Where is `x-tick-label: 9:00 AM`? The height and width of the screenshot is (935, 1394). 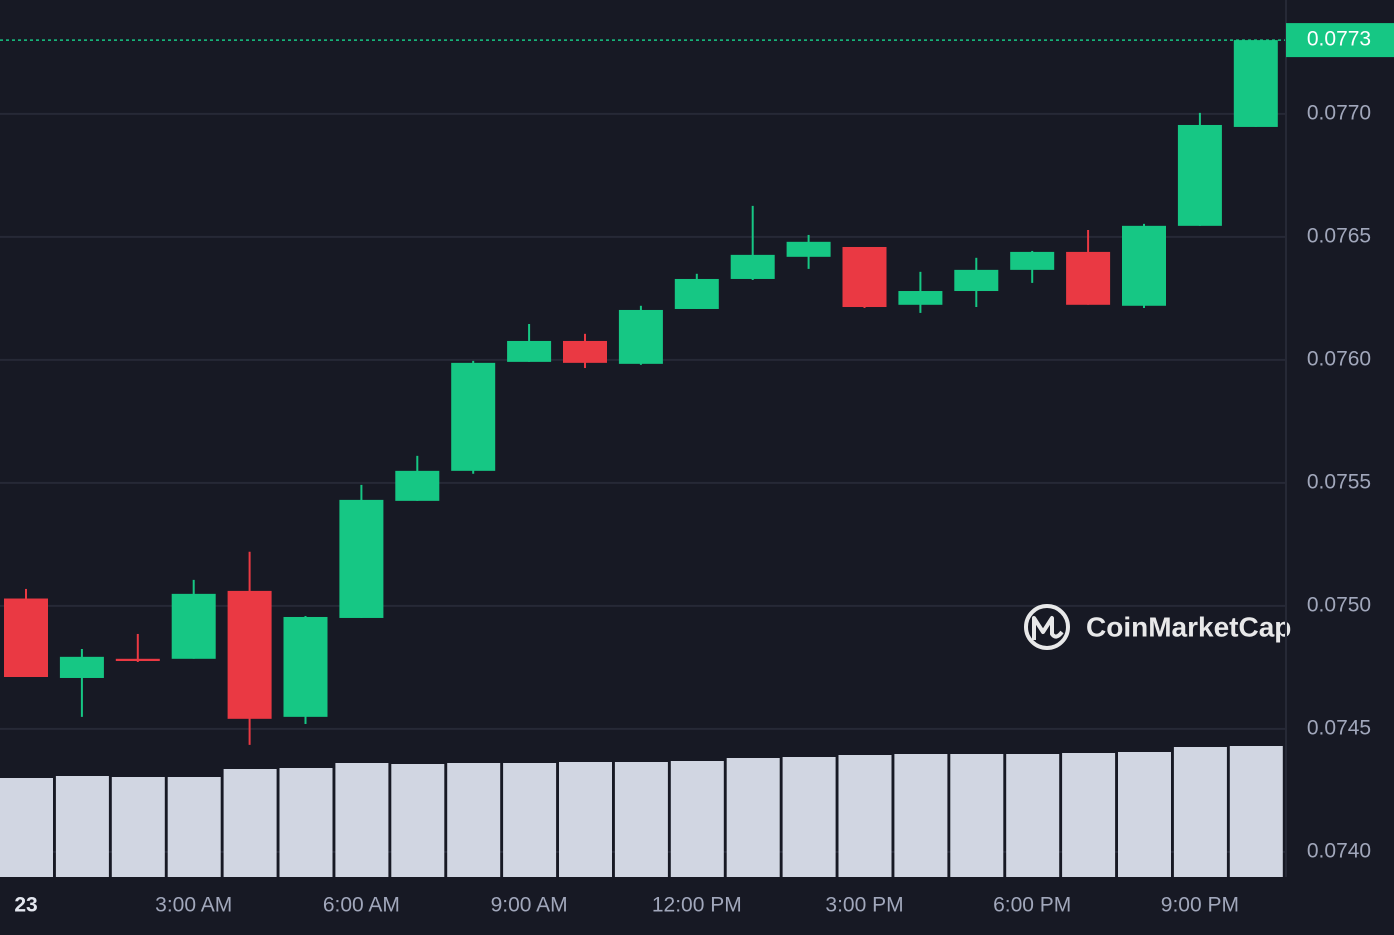 x-tick-label: 9:00 AM is located at coordinates (529, 905).